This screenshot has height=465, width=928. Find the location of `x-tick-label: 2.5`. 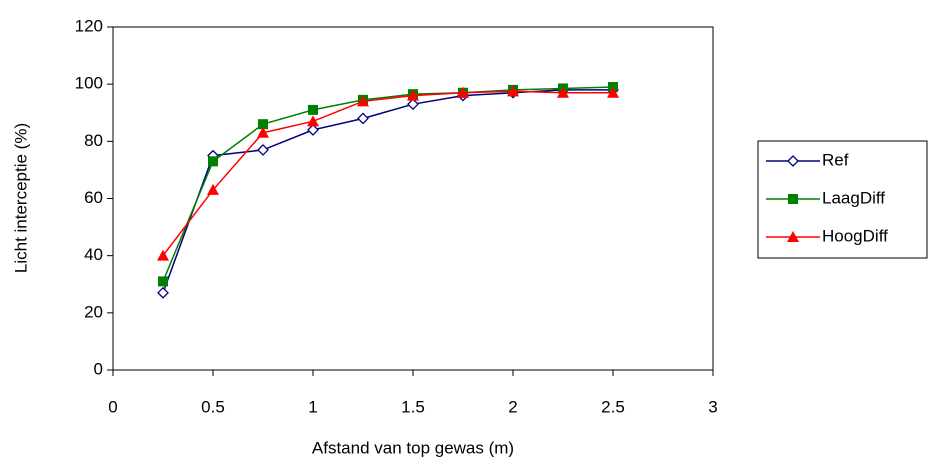

x-tick-label: 2.5 is located at coordinates (613, 406).